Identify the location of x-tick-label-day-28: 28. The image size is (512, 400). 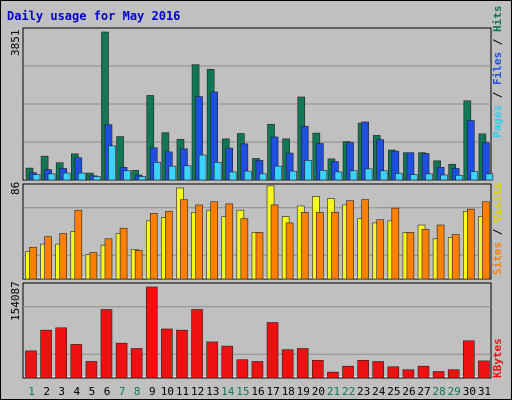
(439, 391).